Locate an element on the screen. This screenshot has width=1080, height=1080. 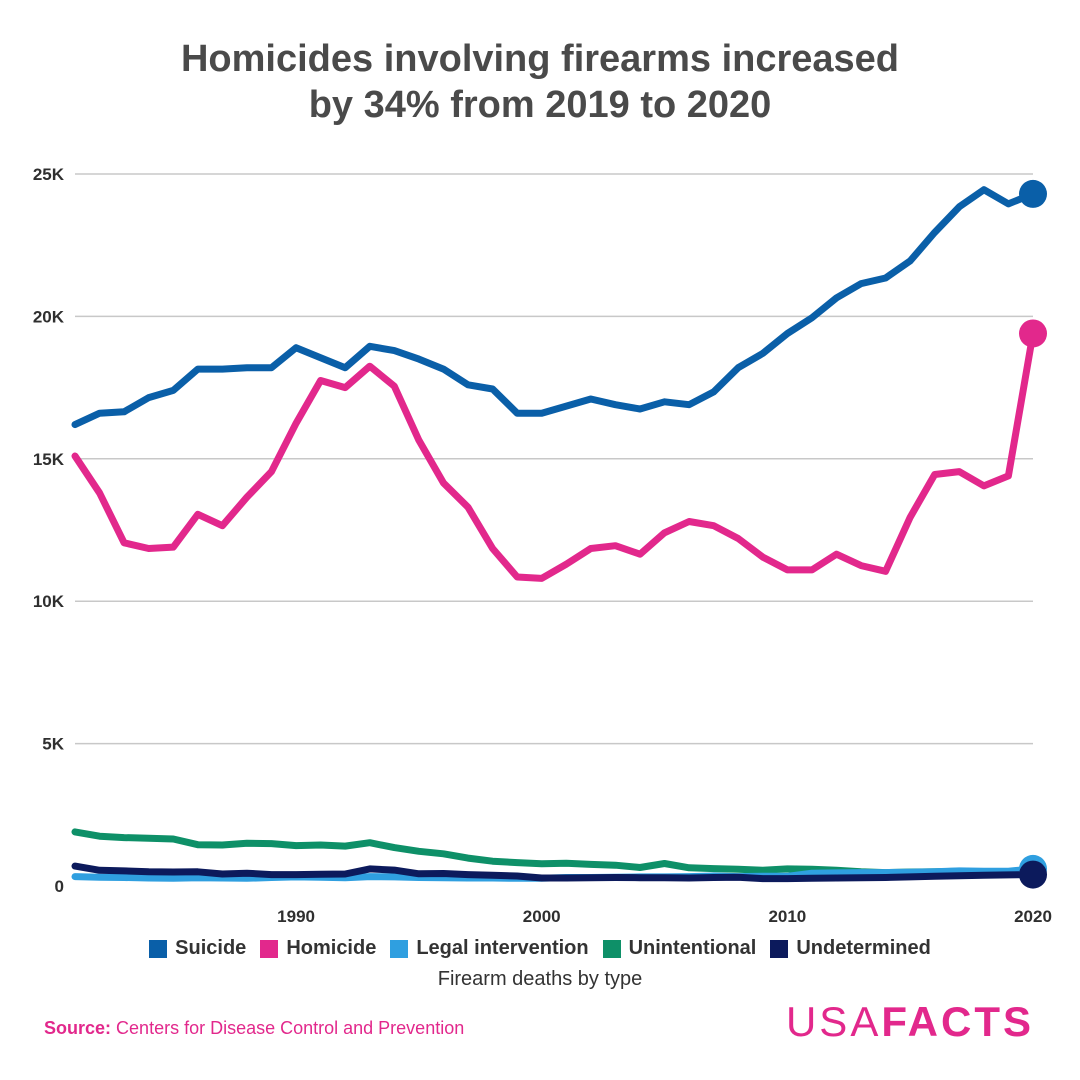
end-marker-undetermined is located at coordinates (1033, 874).